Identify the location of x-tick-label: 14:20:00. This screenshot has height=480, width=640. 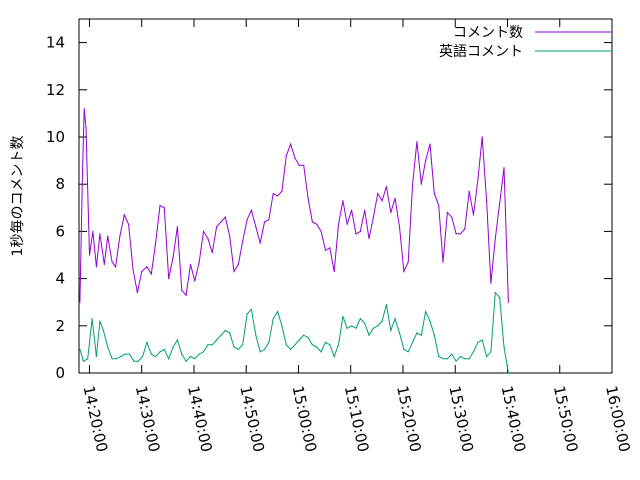
(96, 419).